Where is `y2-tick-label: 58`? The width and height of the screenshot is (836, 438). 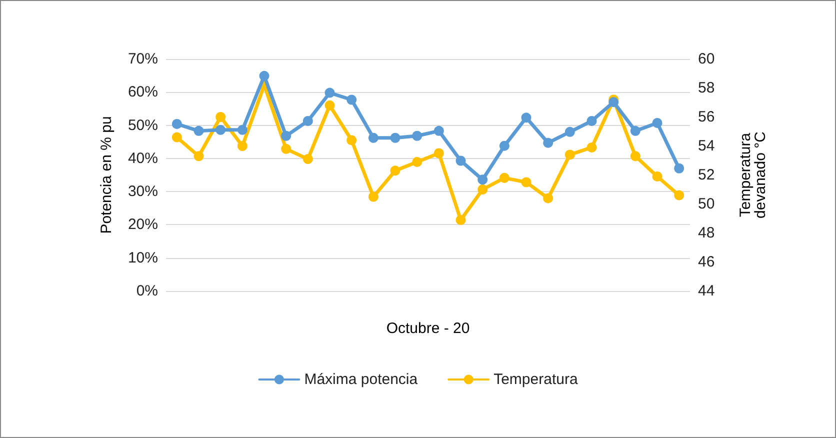
y2-tick-label: 58 is located at coordinates (706, 88).